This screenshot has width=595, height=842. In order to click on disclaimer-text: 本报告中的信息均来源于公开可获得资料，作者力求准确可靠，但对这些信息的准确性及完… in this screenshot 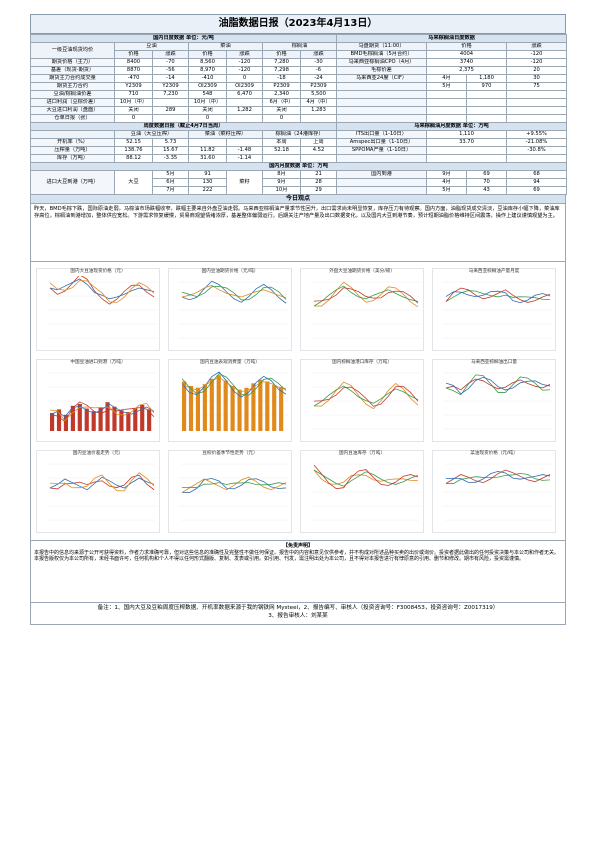, I will do `click(297, 556)`.